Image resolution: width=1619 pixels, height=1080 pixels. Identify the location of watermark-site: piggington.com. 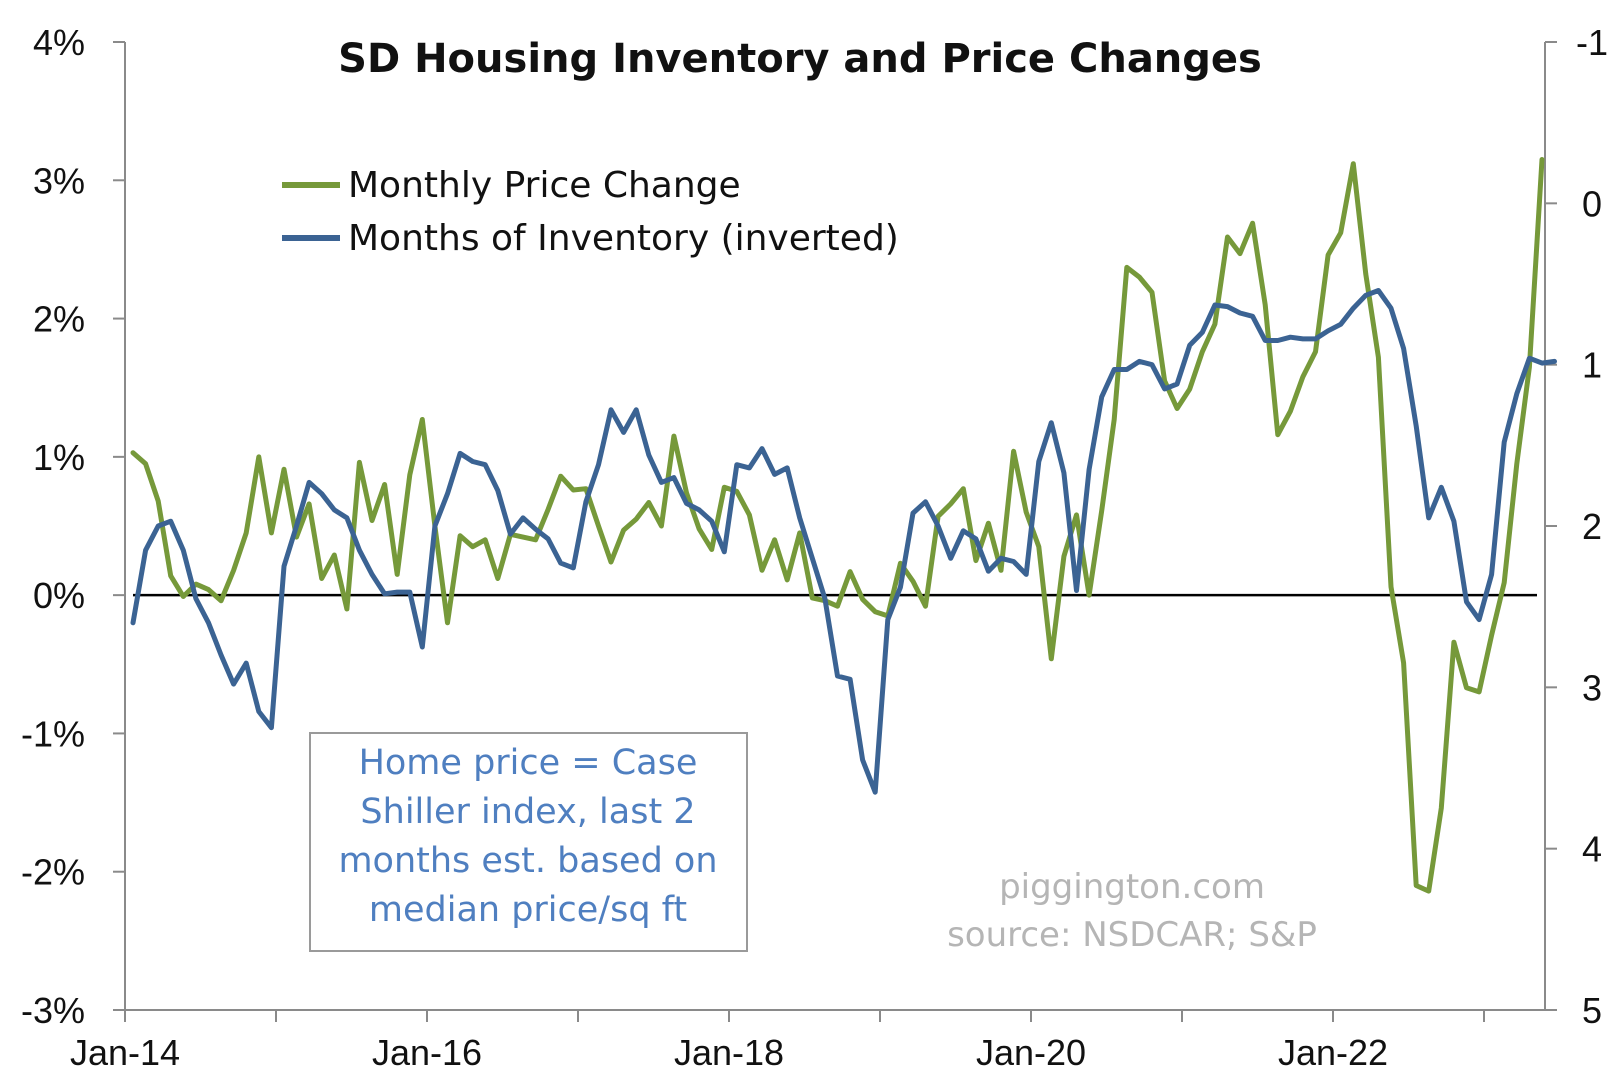
(1132, 887).